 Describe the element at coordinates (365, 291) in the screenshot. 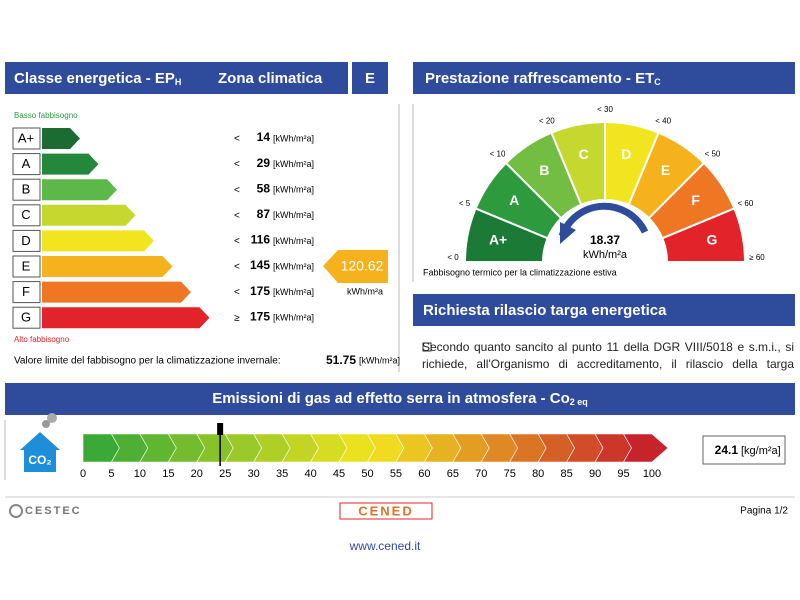

I see `current-unit: kWh/m²a` at that location.